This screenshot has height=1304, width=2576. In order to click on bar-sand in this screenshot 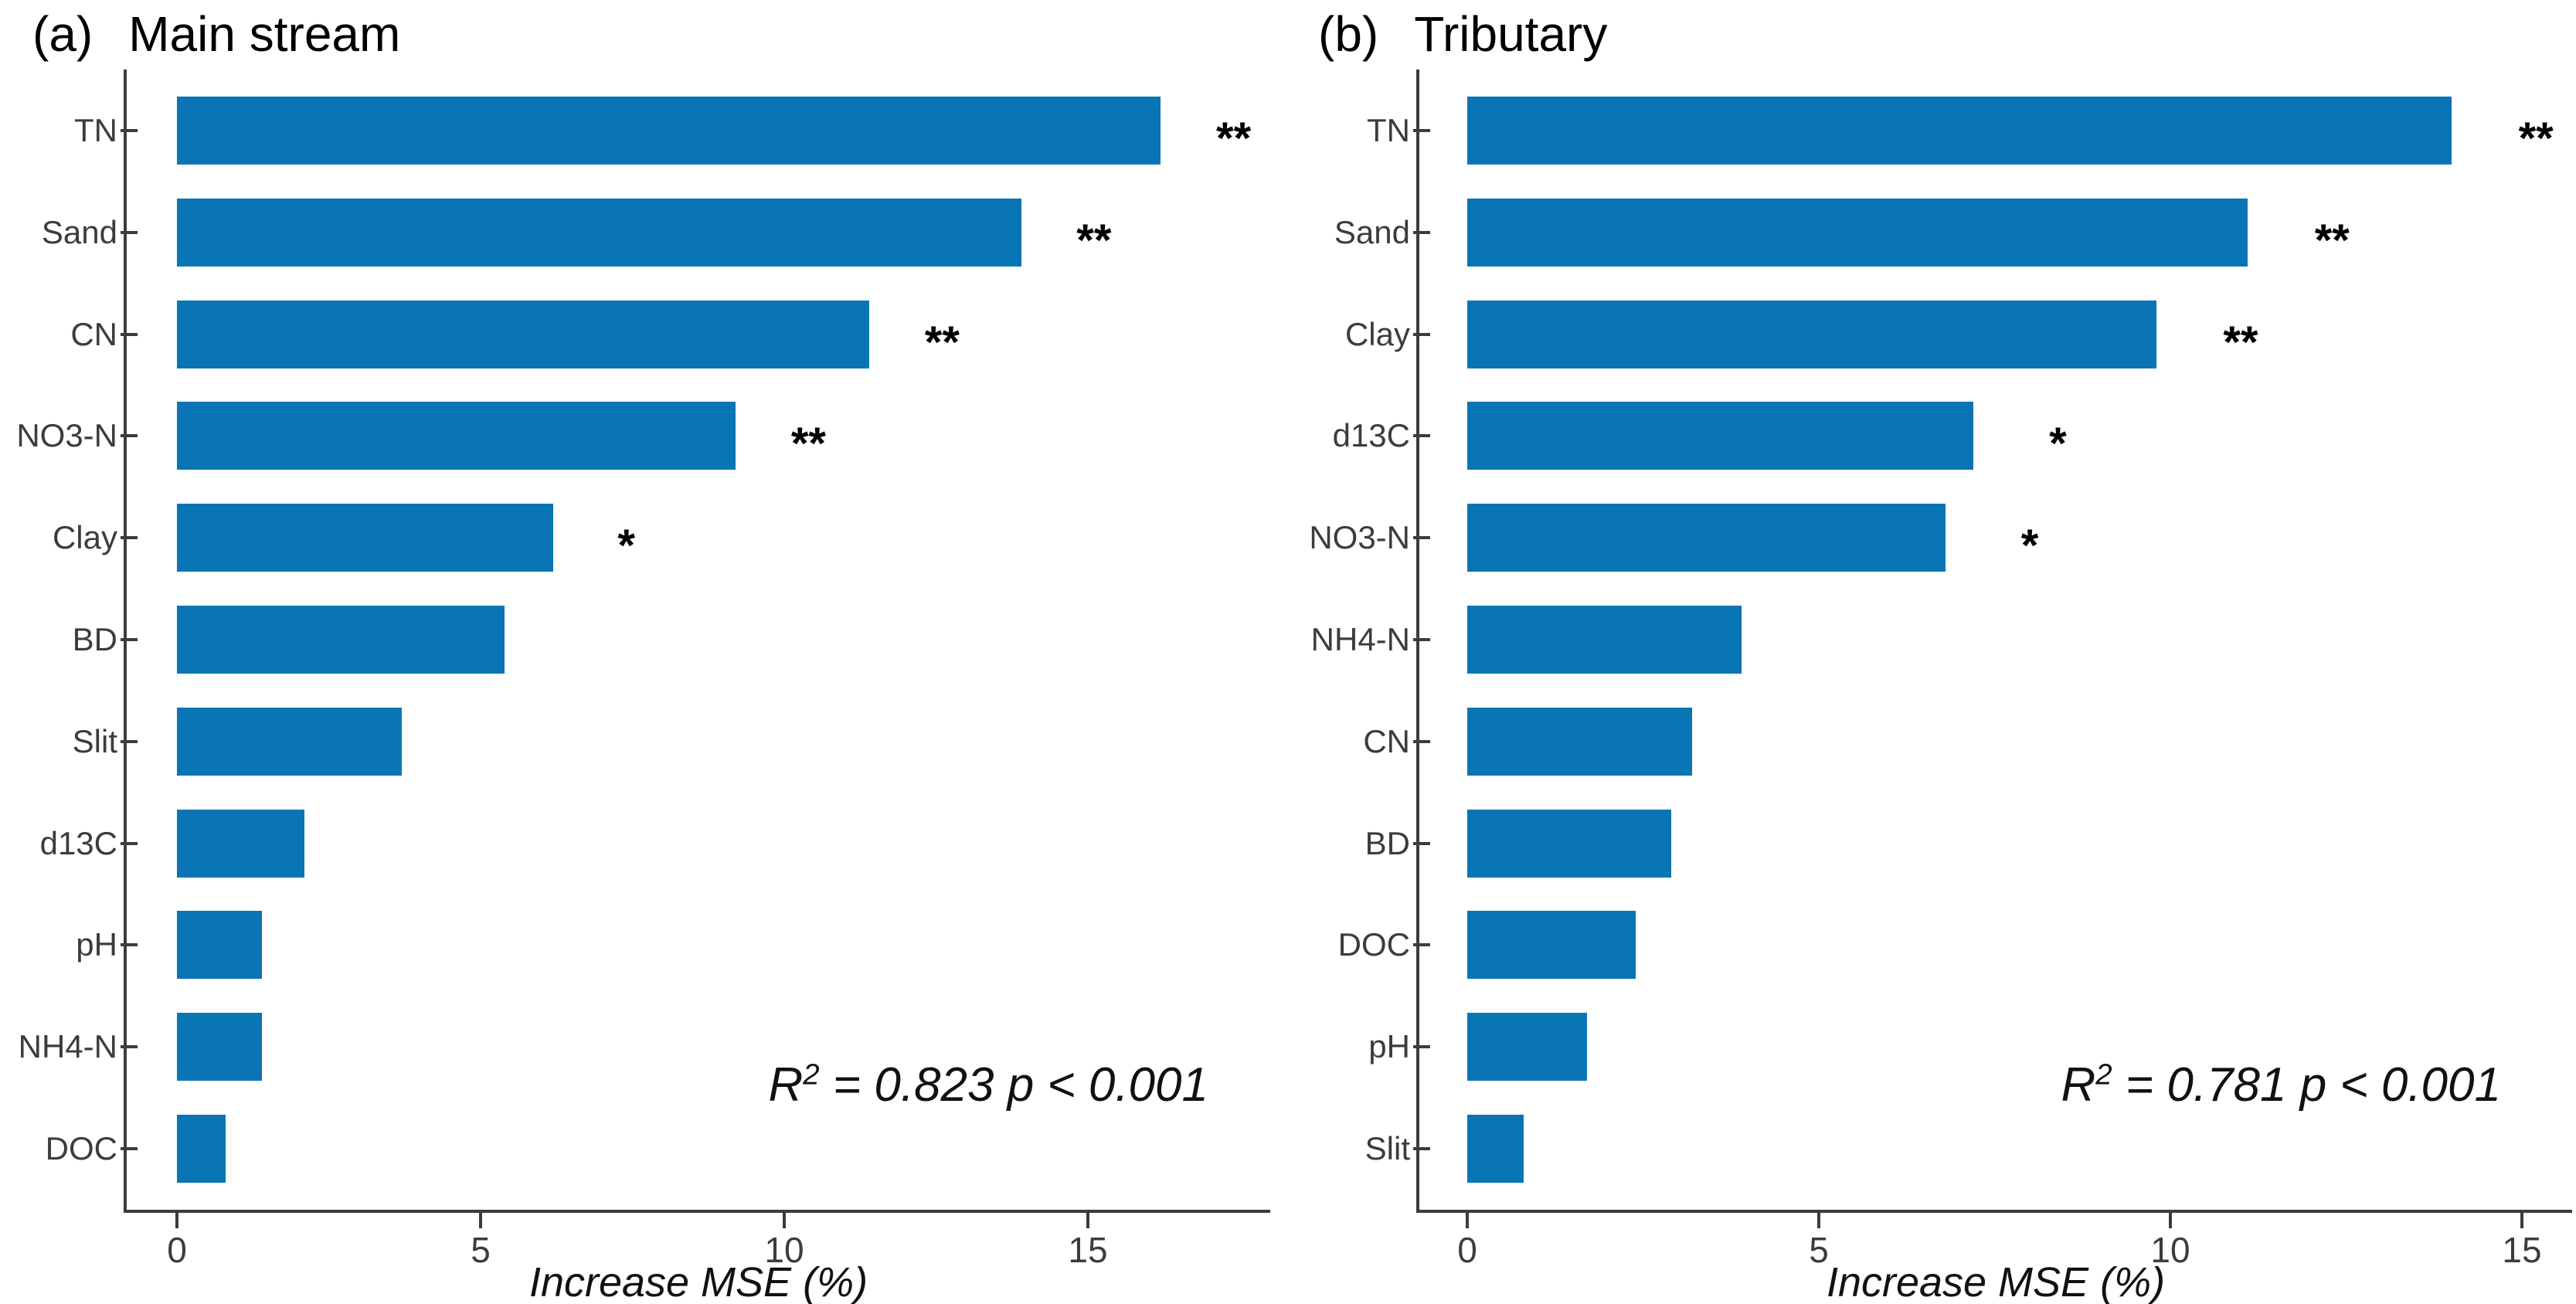, I will do `click(1857, 232)`.